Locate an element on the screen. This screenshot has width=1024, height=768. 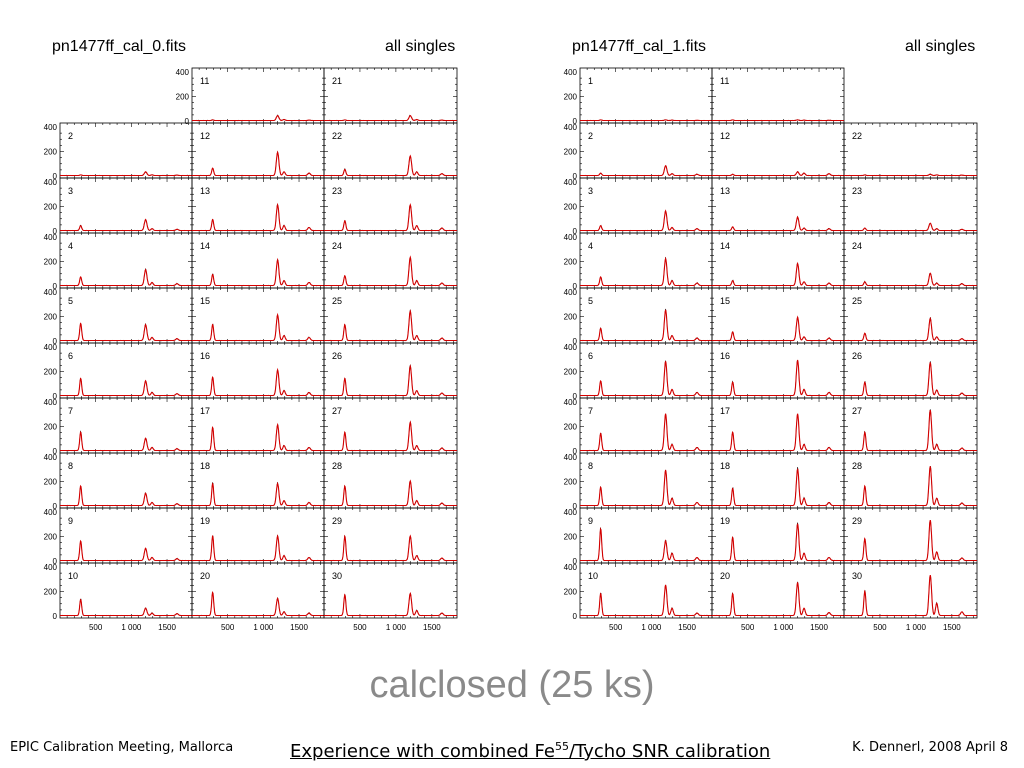
panel-label: 22 is located at coordinates (337, 136).